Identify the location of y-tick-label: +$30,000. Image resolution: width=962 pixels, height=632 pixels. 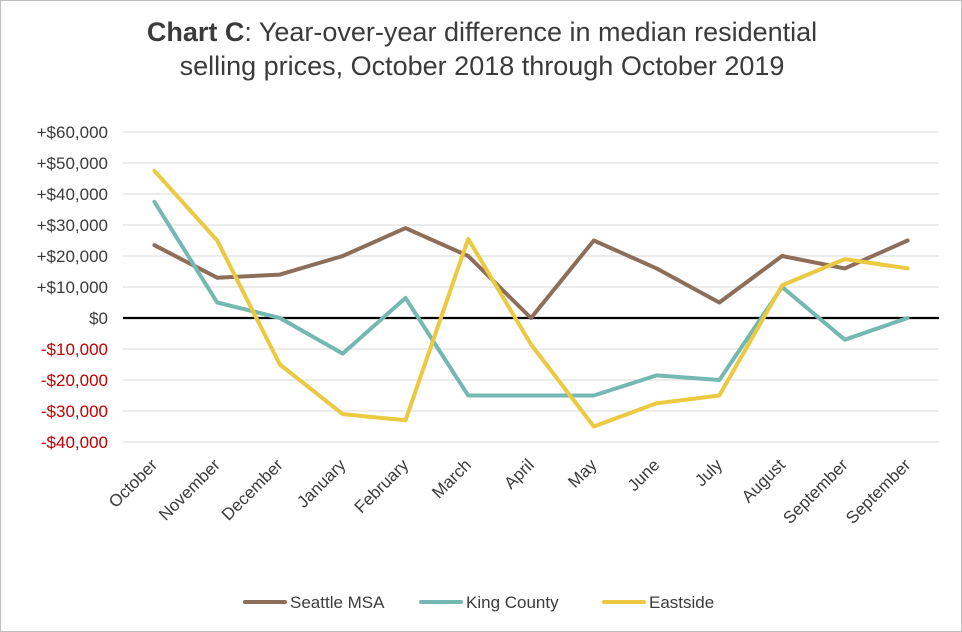
(72, 225).